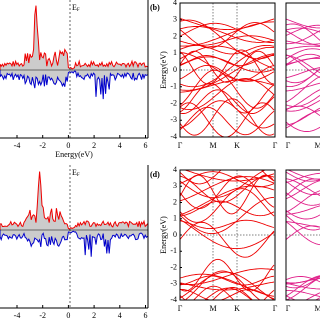  Describe the element at coordinates (17, 315) in the screenshot. I see `x-tick-label: -4` at that location.